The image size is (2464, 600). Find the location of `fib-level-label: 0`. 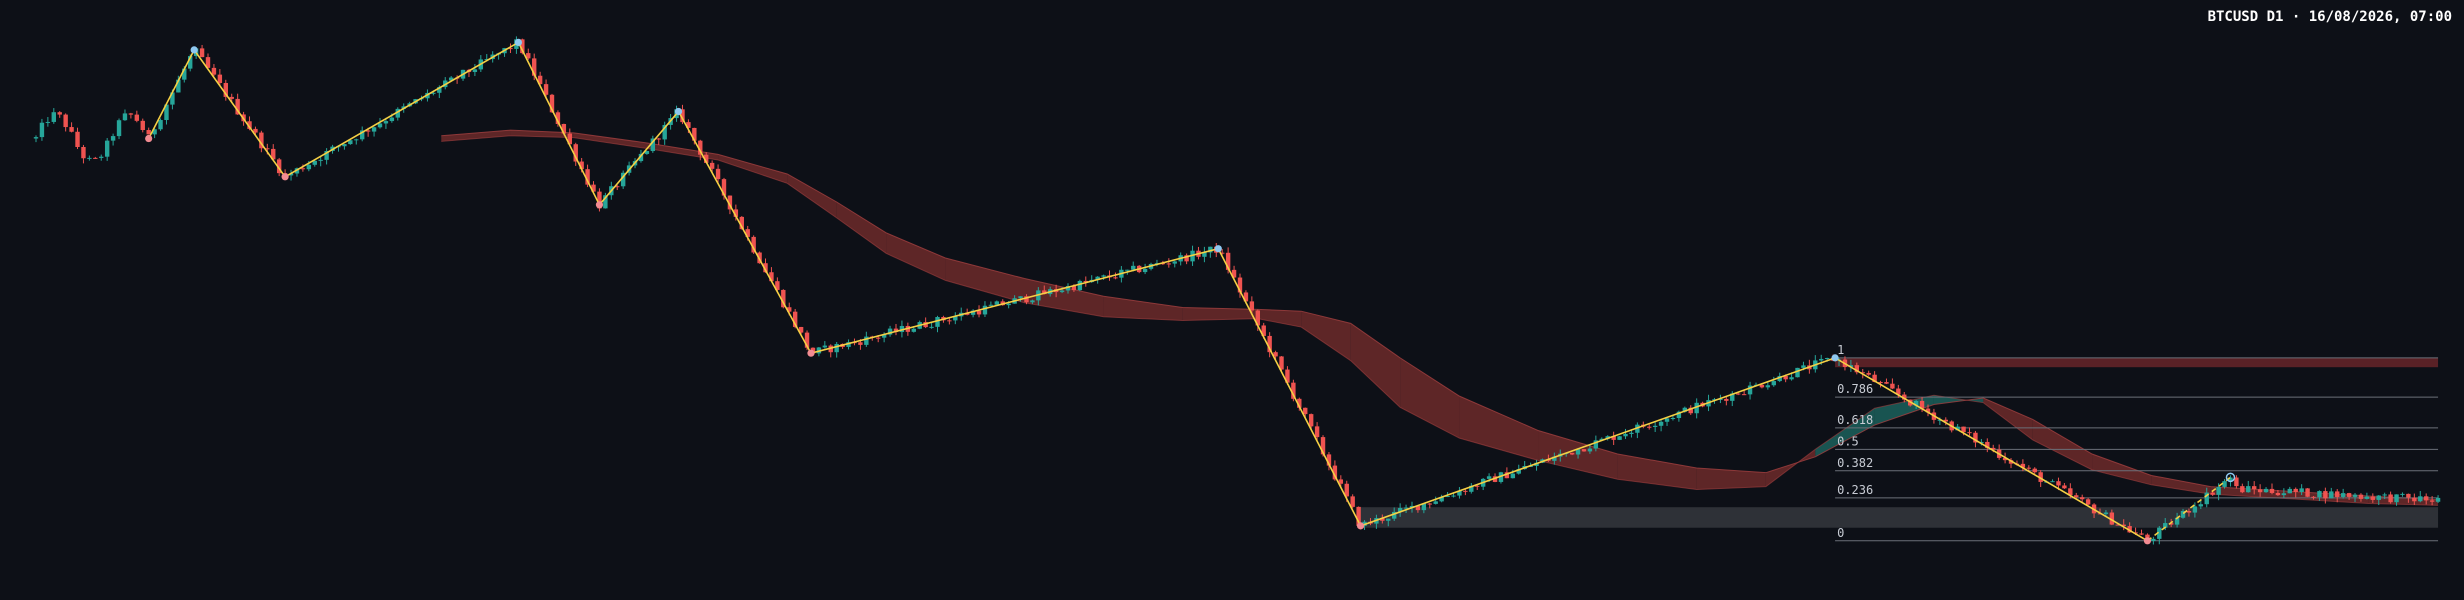

fib-level-label: 0 is located at coordinates (1840, 533).